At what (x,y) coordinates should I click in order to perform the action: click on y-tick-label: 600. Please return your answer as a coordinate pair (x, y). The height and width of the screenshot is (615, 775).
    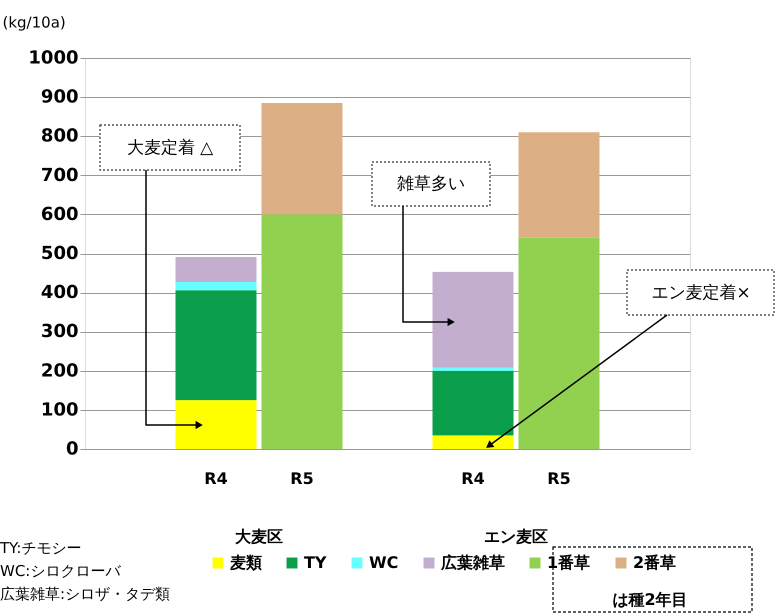
    Looking at the image, I should click on (59, 214).